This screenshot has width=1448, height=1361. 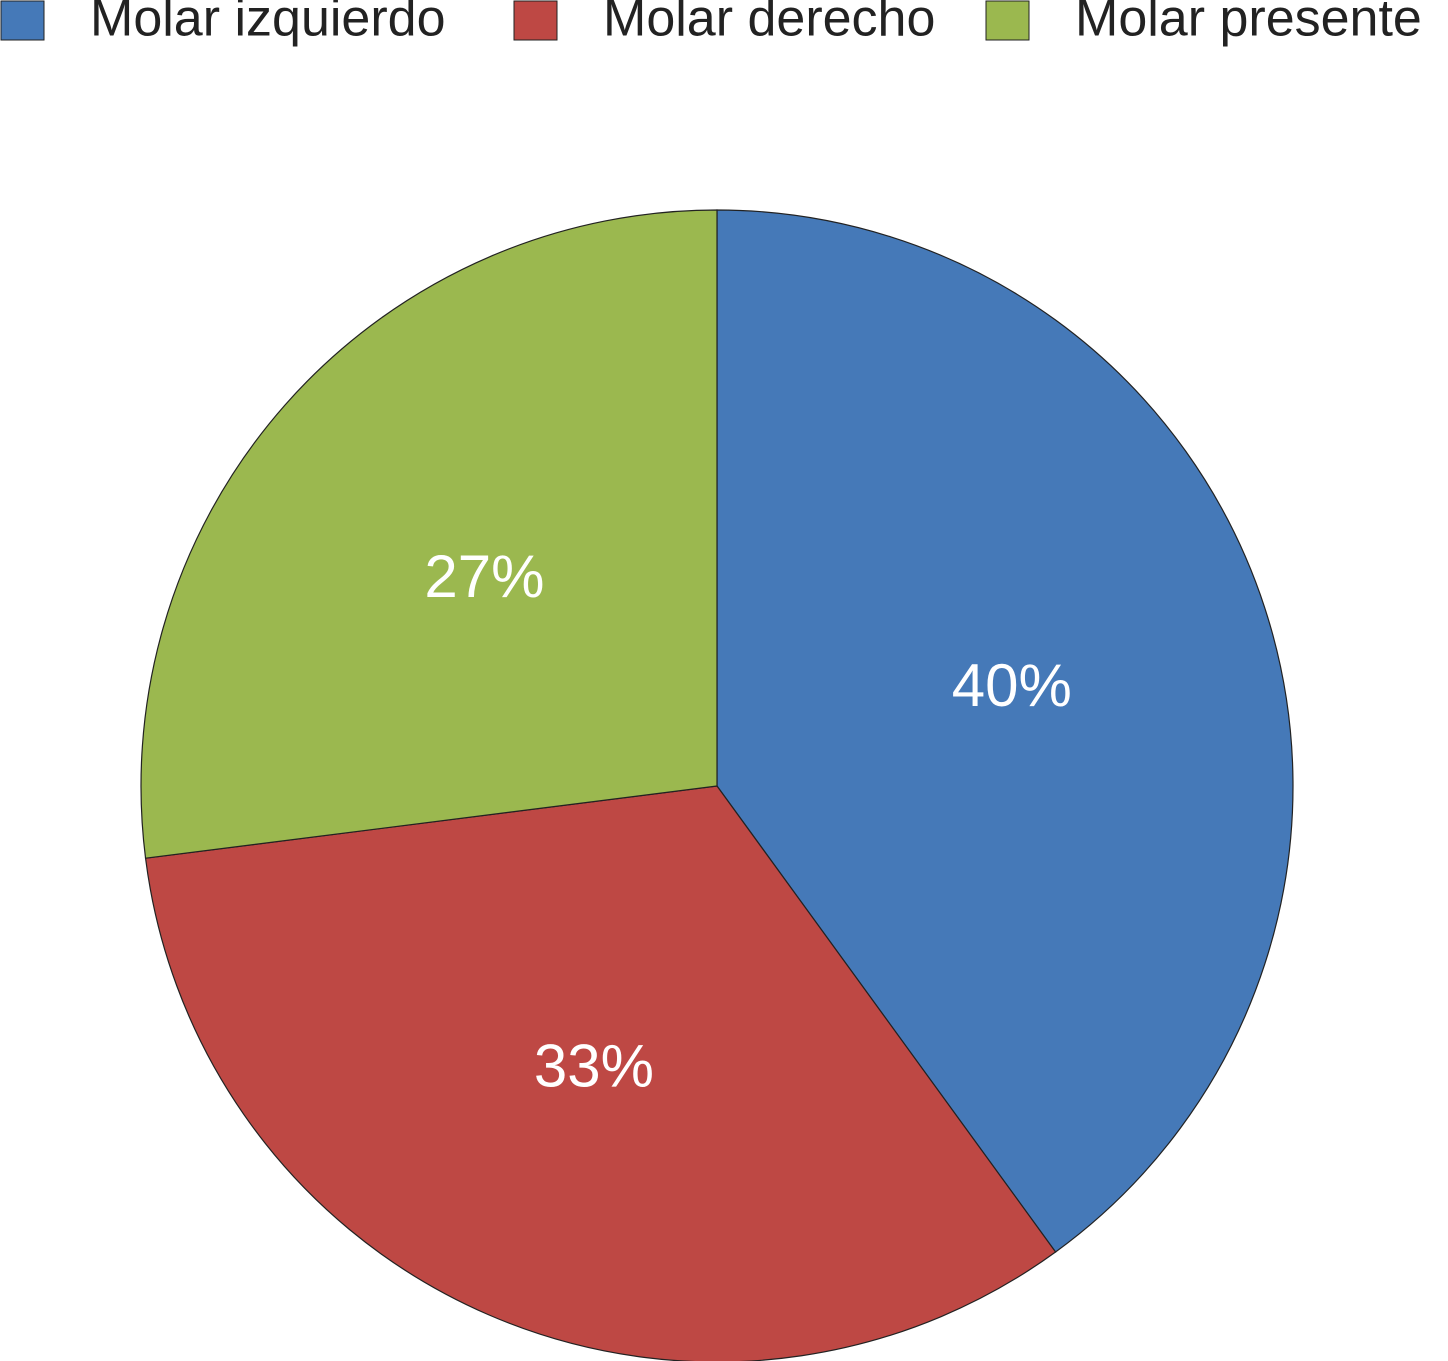 I want to click on data-label: 33%, so click(x=594, y=1065).